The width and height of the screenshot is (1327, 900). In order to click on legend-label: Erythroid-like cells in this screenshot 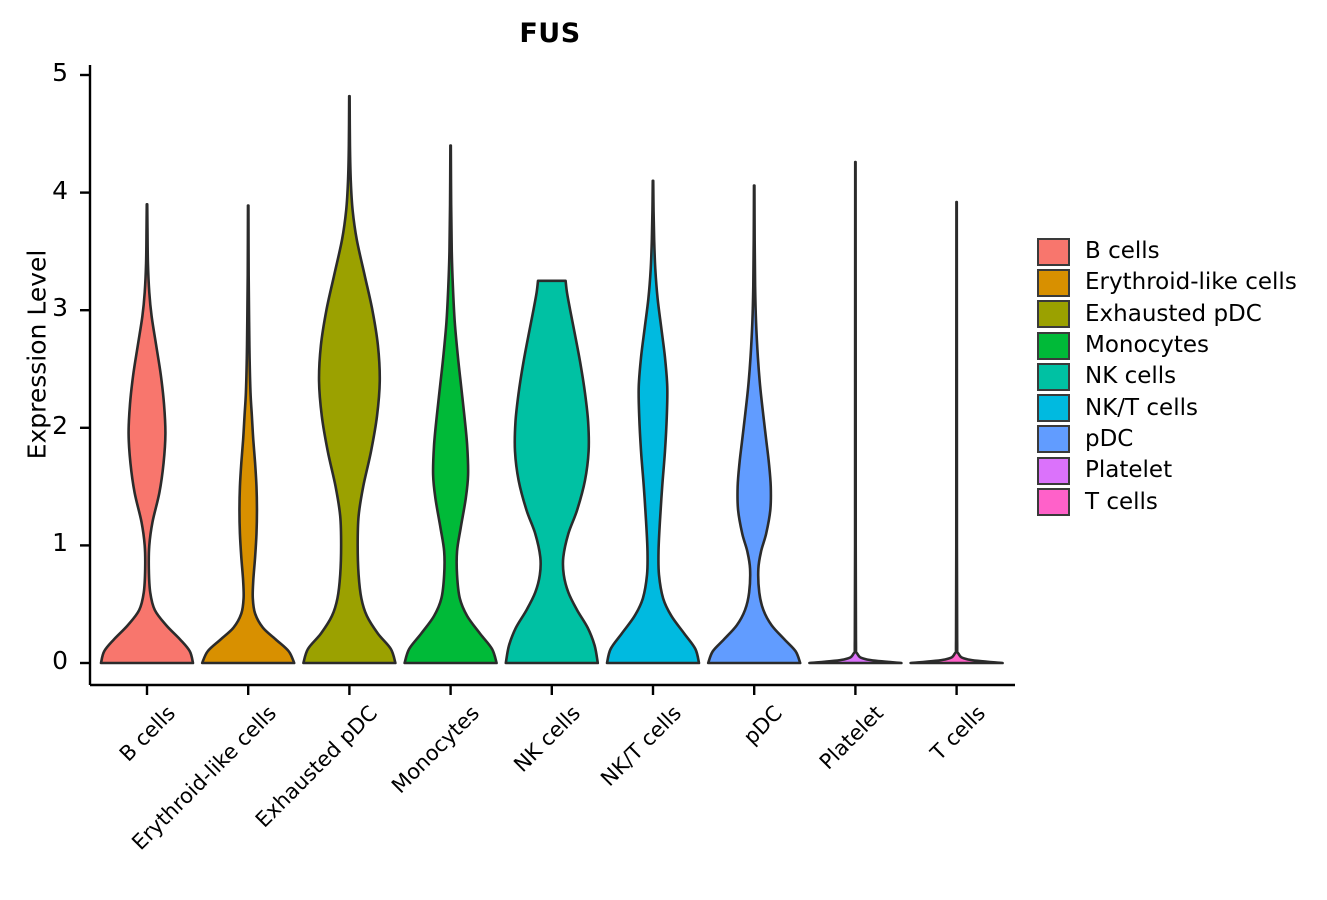, I will do `click(1191, 282)`.